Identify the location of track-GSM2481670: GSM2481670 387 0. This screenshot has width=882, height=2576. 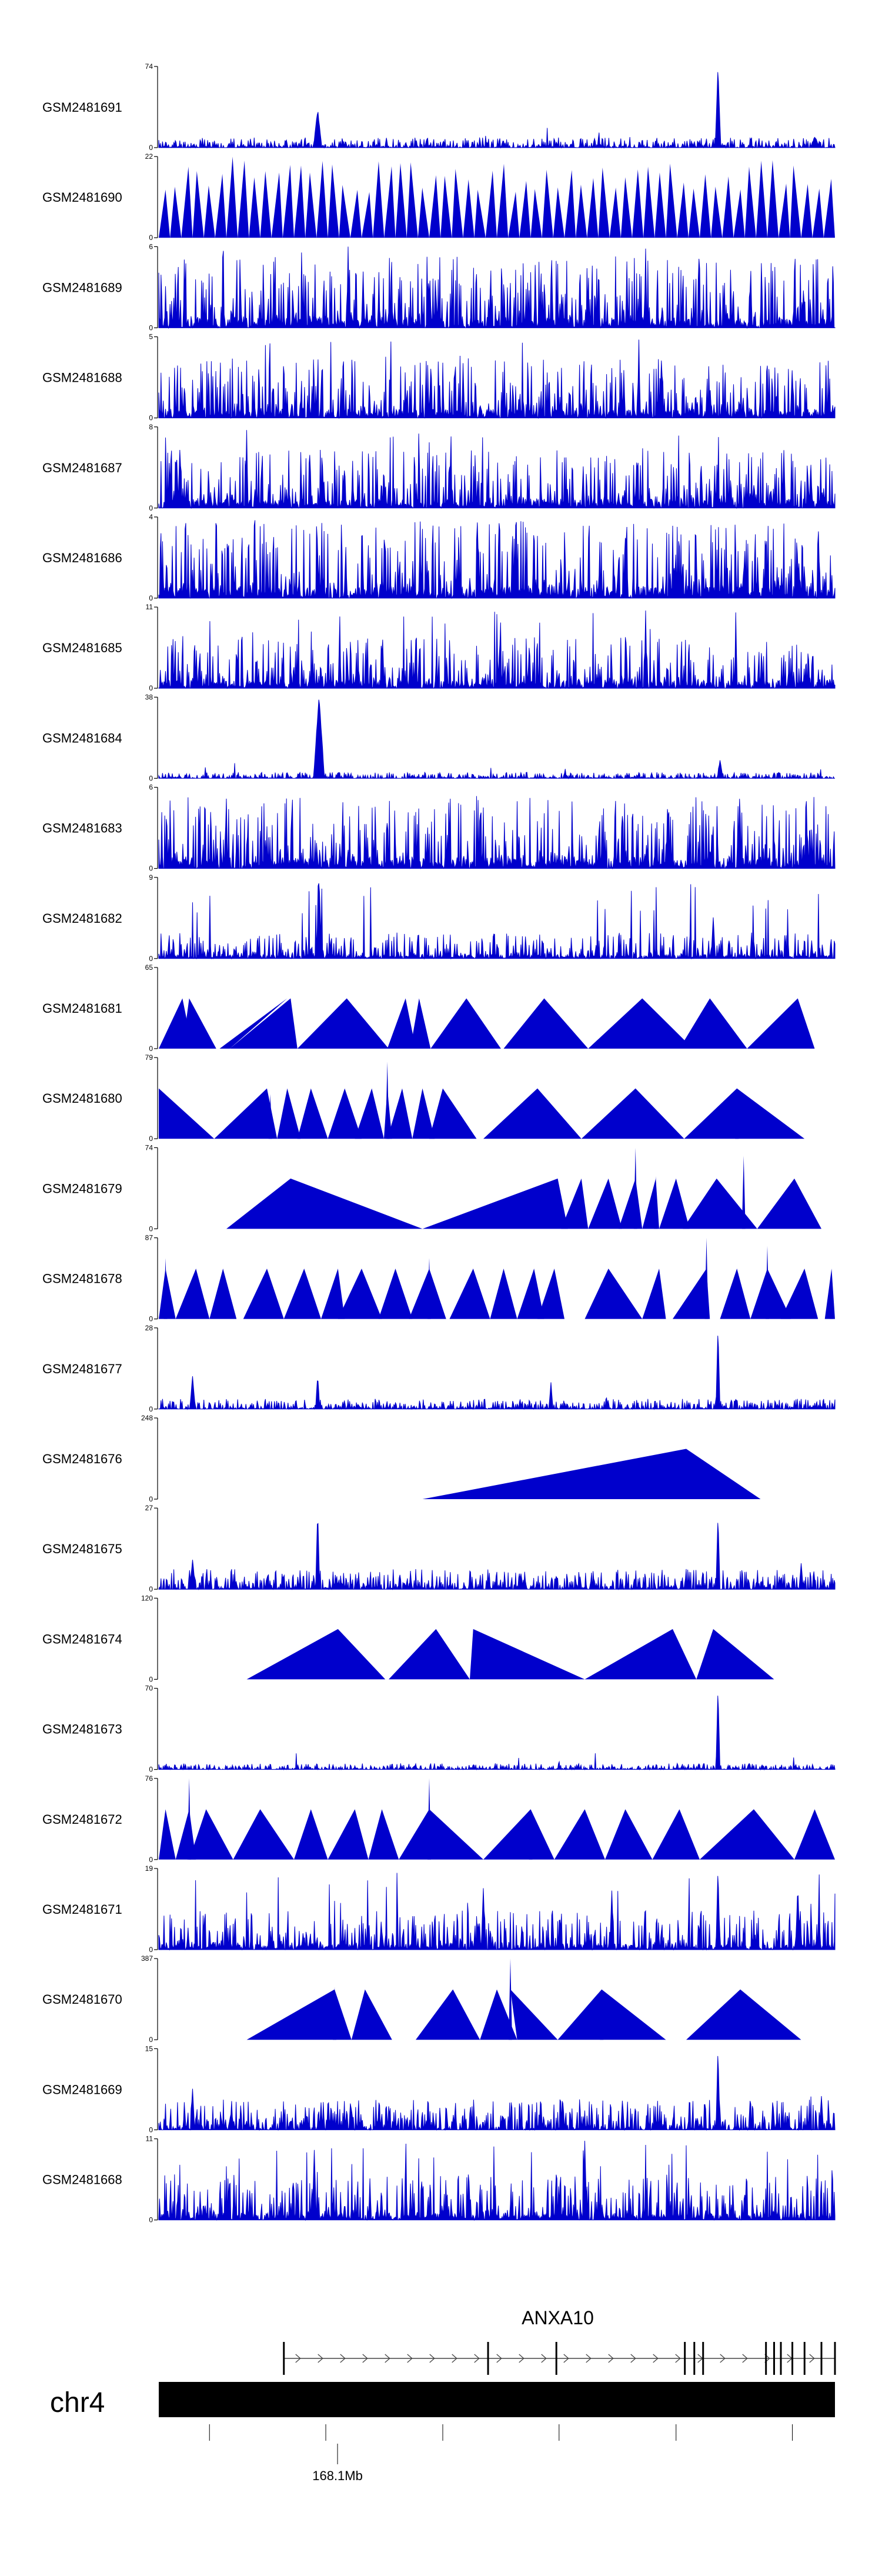
(421, 1999).